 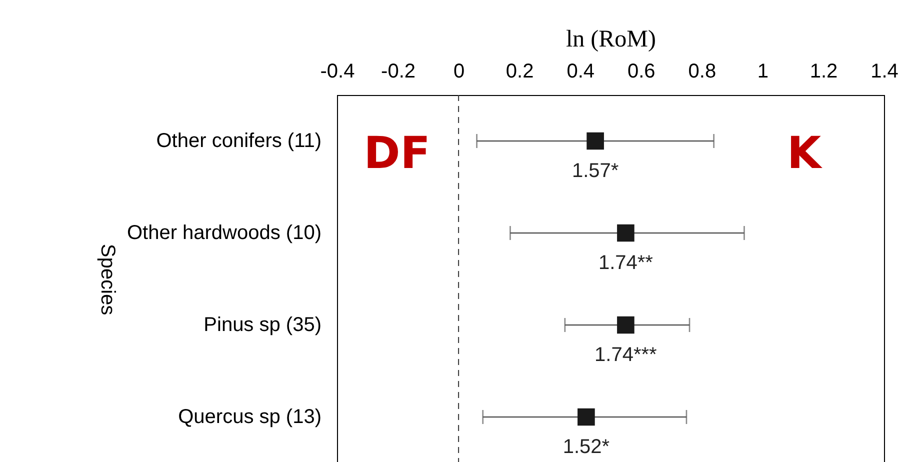 I want to click on y-tick-label: Pinus sp (35), so click(x=263, y=325).